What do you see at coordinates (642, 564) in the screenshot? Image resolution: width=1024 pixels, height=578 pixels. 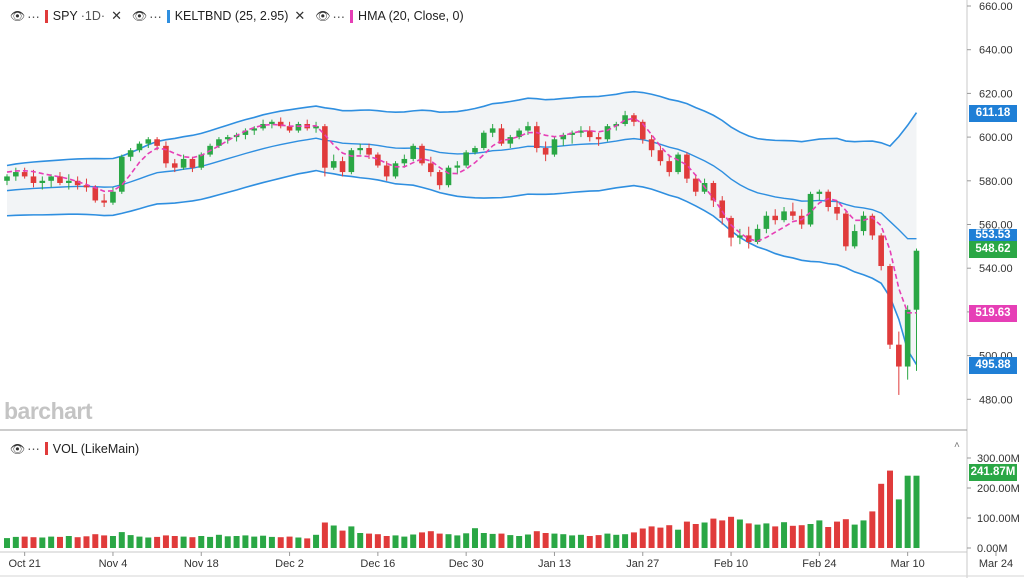 I see `time-axis-label: Jan 27` at bounding box center [642, 564].